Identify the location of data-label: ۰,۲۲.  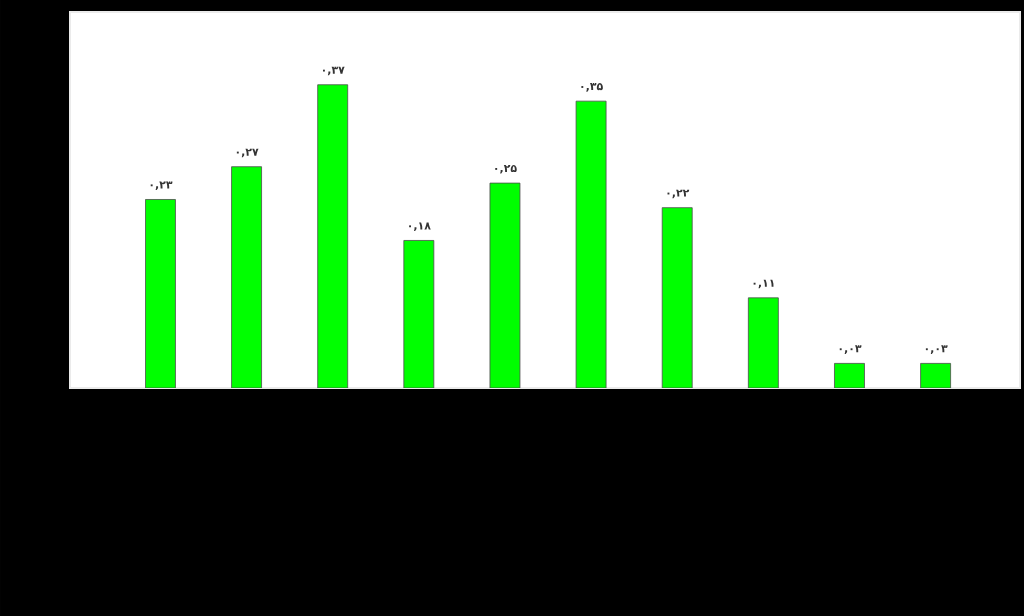
(678, 194).